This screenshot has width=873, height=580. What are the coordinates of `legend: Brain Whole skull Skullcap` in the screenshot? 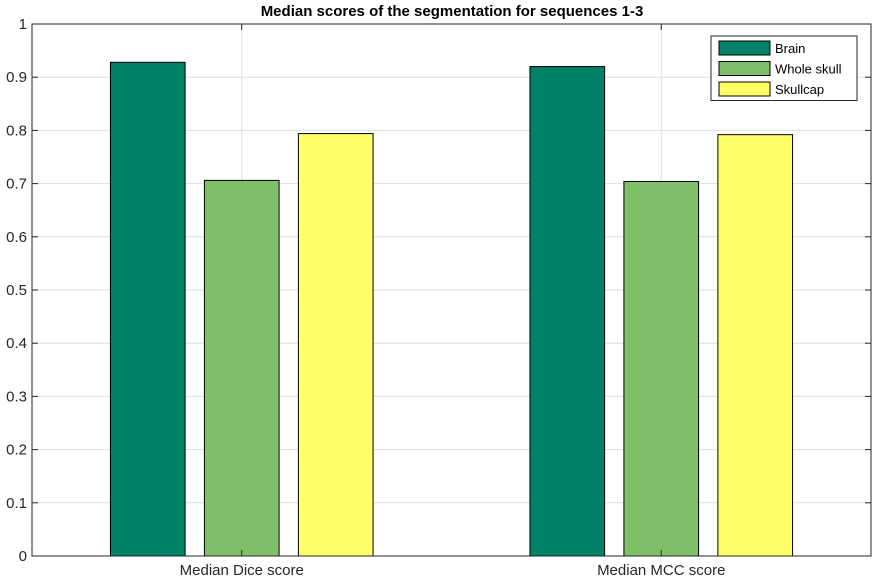 It's located at (784, 68).